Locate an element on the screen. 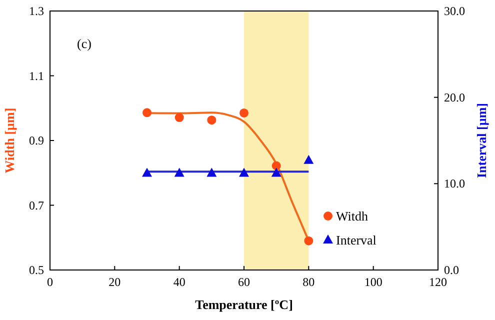  y-tick-label: 1.3 is located at coordinates (36, 11).